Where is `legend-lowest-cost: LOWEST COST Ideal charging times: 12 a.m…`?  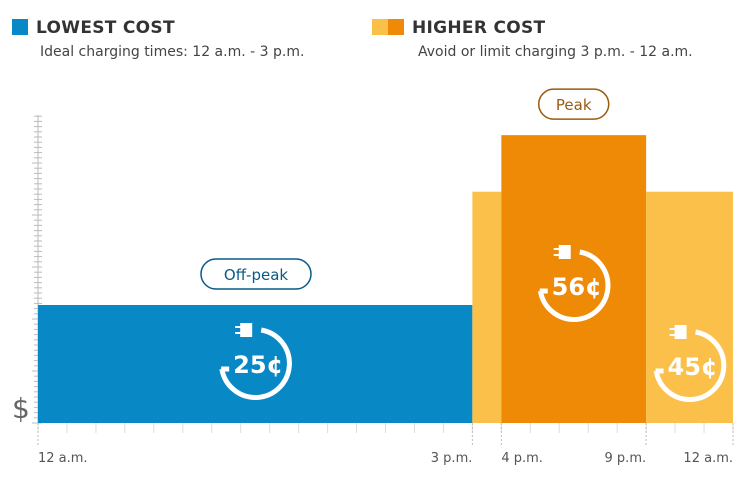 legend-lowest-cost: LOWEST COST Ideal charging times: 12 a.m… is located at coordinates (158, 39).